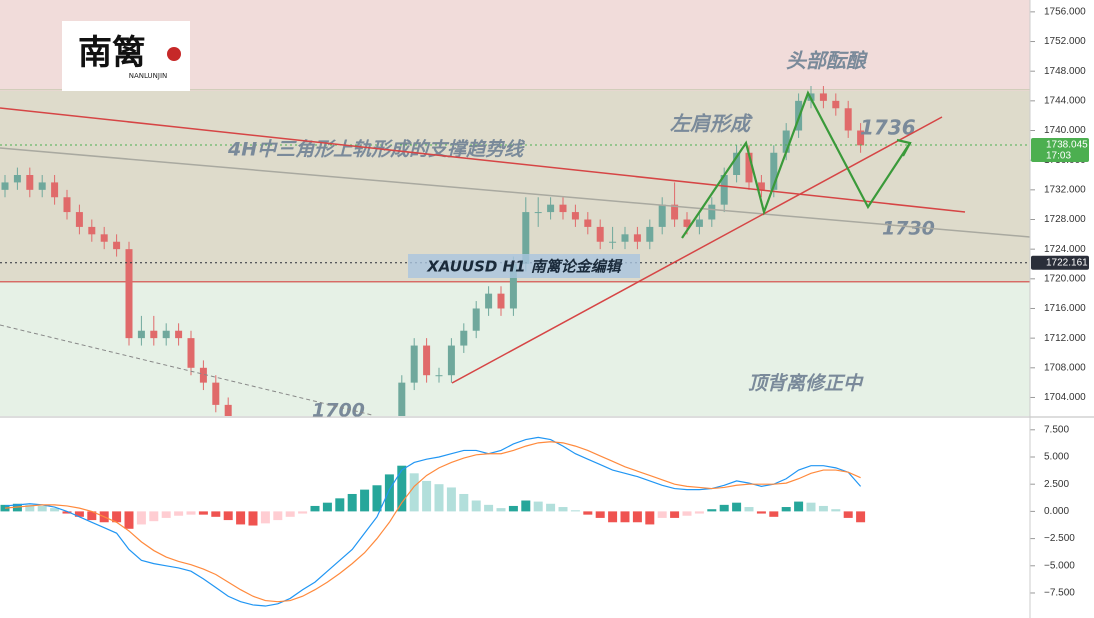 The image size is (1094, 618). Describe the element at coordinates (1065, 12) in the screenshot. I see `y-tick-label: 1756.000` at that location.